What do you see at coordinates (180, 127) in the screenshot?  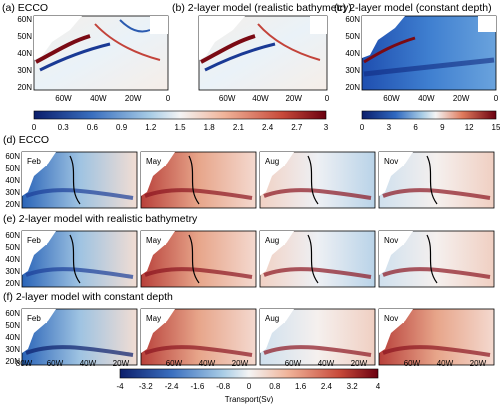 I see `cb-ab-tick-1.5: 1.5` at bounding box center [180, 127].